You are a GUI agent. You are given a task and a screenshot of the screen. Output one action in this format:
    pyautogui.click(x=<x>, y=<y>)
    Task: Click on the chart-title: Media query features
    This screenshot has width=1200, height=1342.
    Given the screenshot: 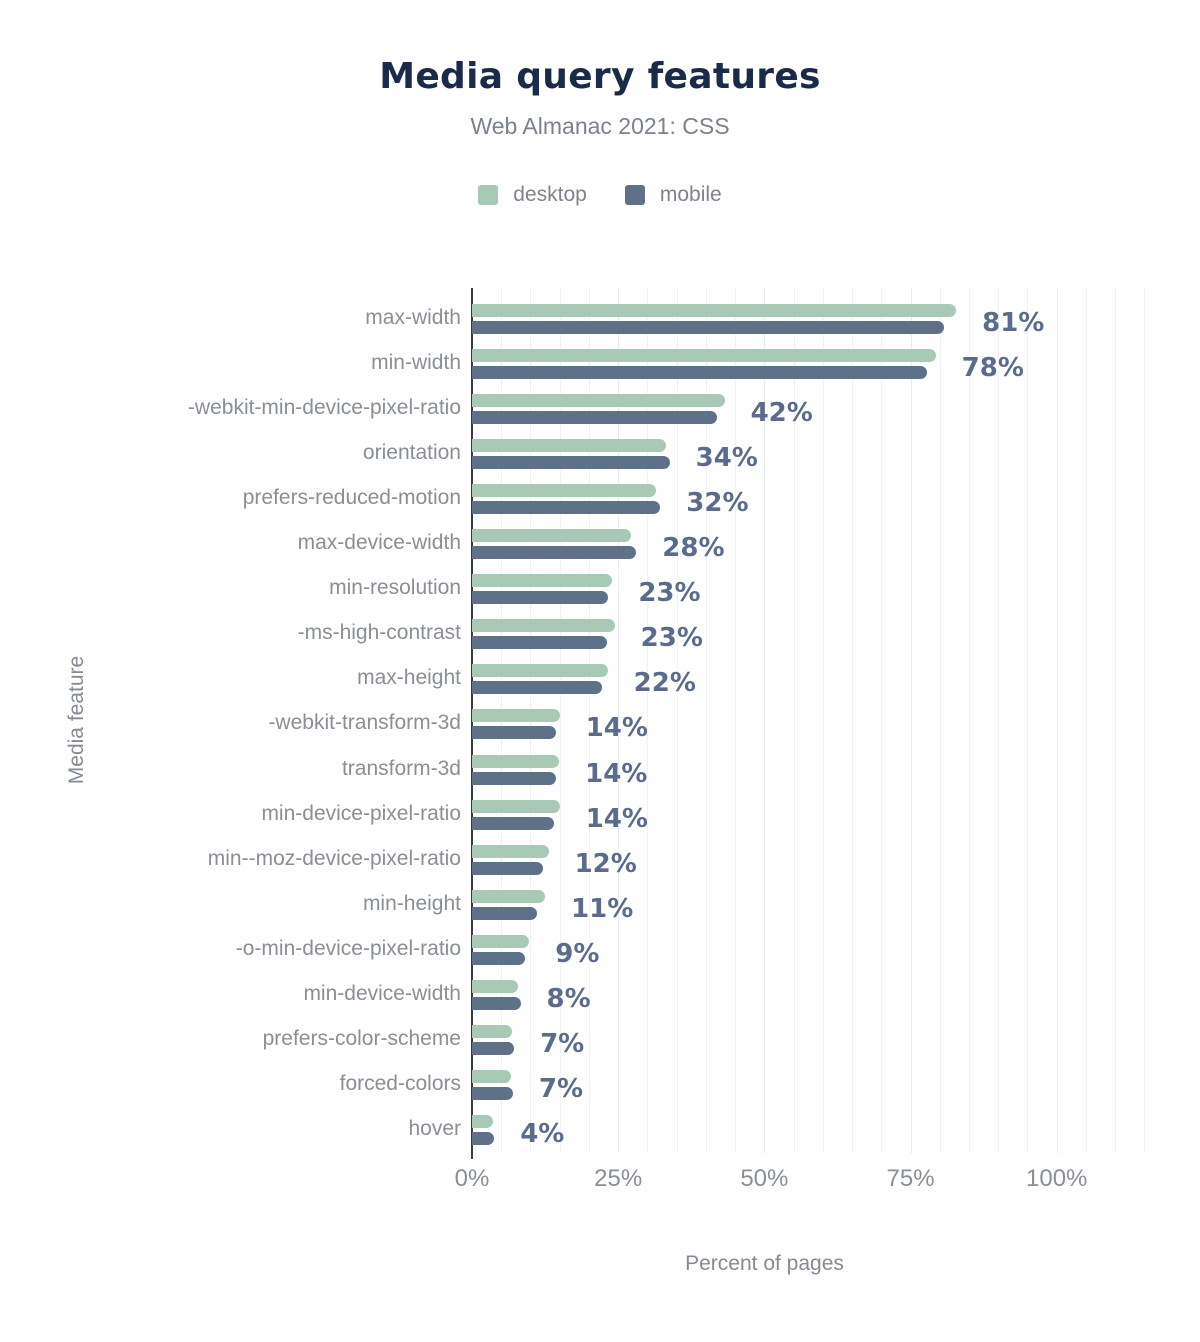 What is the action you would take?
    pyautogui.click(x=600, y=76)
    